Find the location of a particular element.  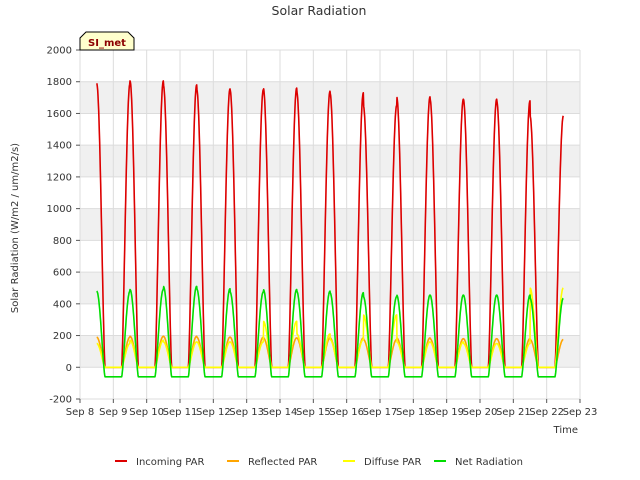

chart-title: Solar Radiation is located at coordinates (319, 10).